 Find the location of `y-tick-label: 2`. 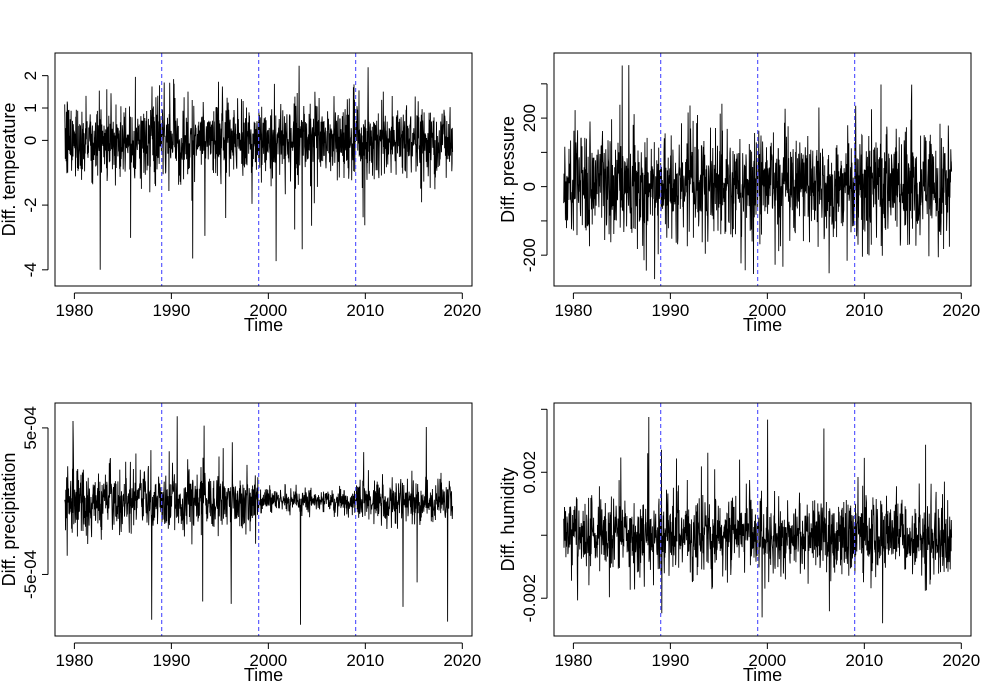

y-tick-label: 2 is located at coordinates (30, 75).